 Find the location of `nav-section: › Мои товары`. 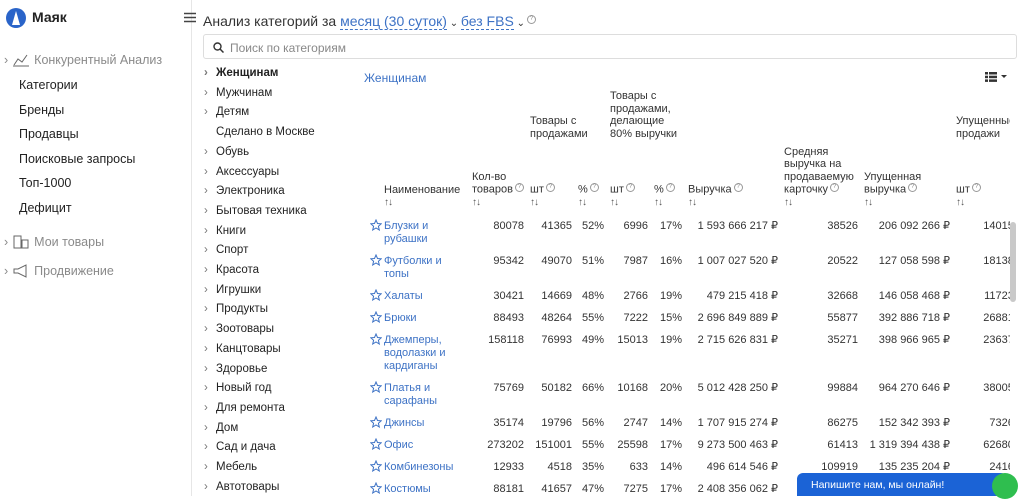

nav-section: › Мои товары is located at coordinates (54, 242).